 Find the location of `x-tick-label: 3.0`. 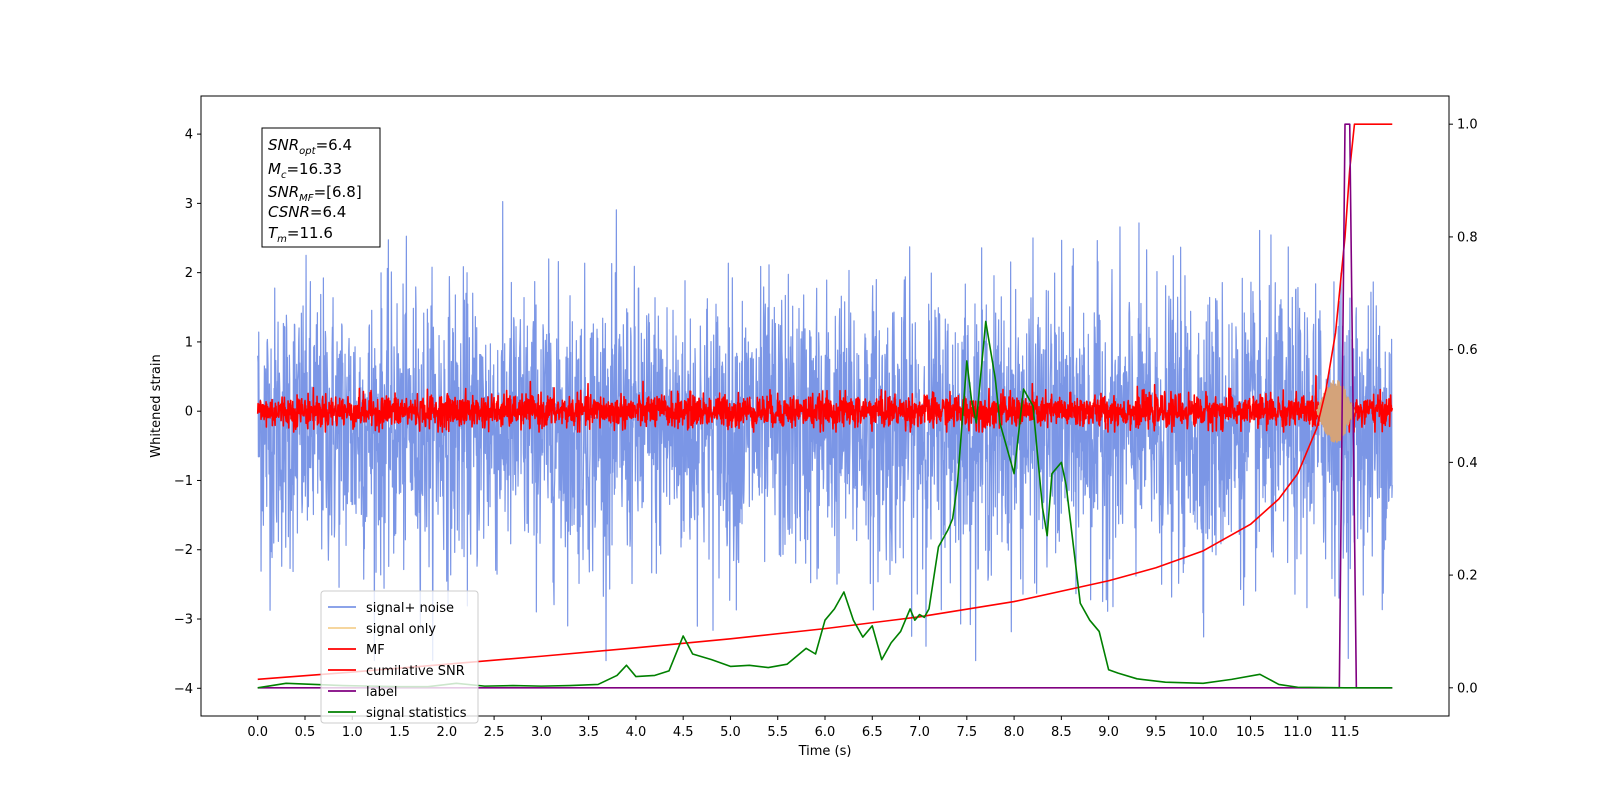

x-tick-label: 3.0 is located at coordinates (541, 732).